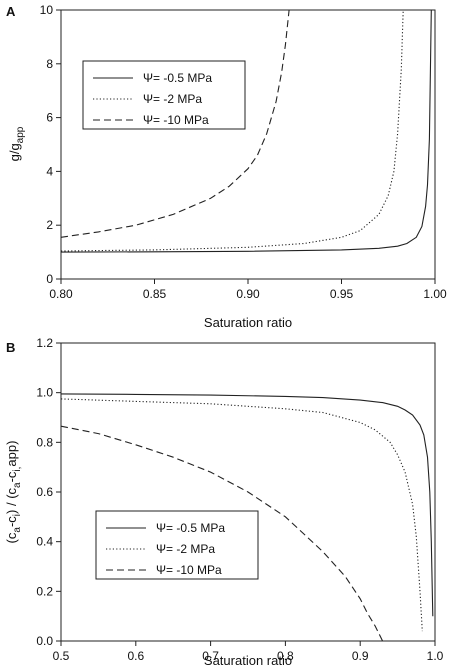 The height and width of the screenshot is (670, 459). What do you see at coordinates (435, 656) in the screenshot?
I see `panel-b-x-tick-label: 1.0` at bounding box center [435, 656].